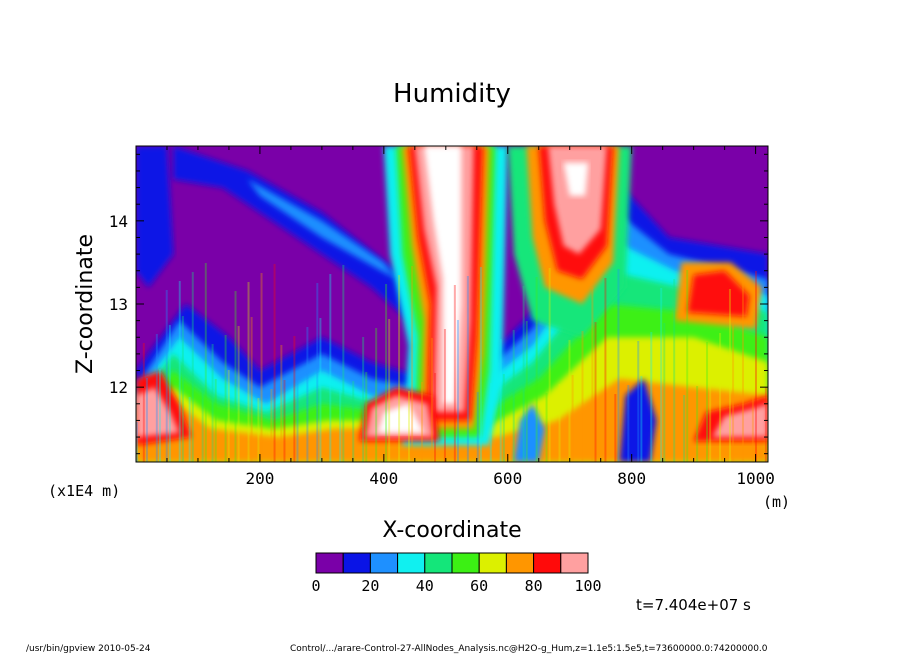 The width and height of the screenshot is (904, 654). What do you see at coordinates (451, 530) in the screenshot?
I see `x-axis-title: X-coordinate` at bounding box center [451, 530].